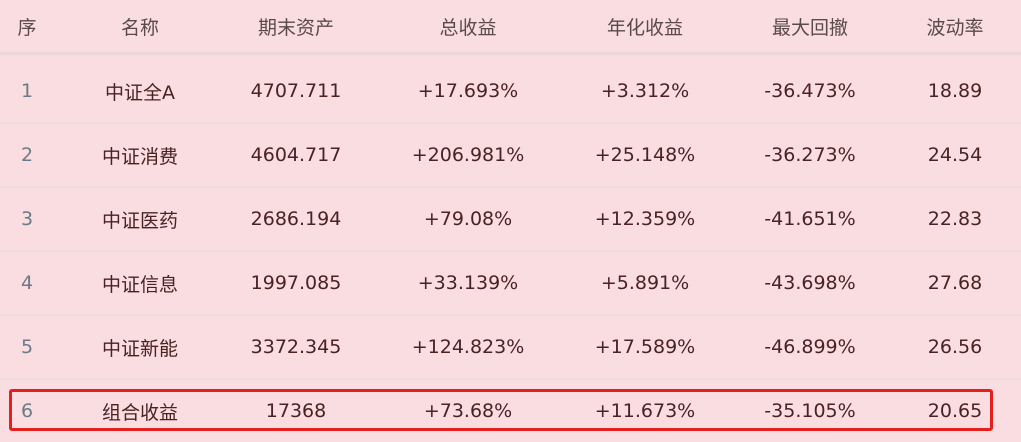  I want to click on row-index: 6, so click(27, 411).